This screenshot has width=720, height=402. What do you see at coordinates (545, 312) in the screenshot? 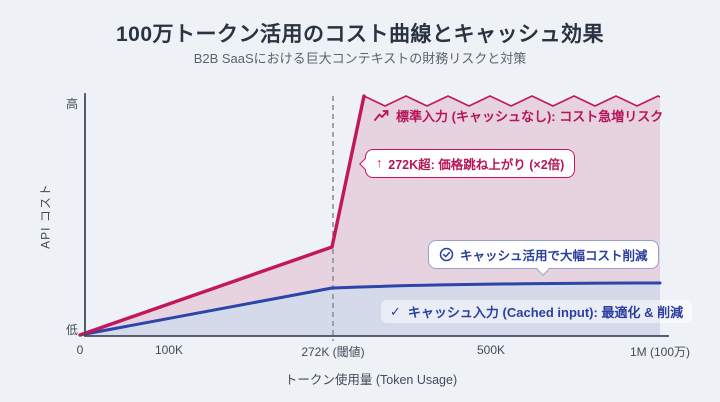
I see `cached-input-annotation-label: キャッシュ入力 (Cached input): 最適化 & 削減` at bounding box center [545, 312].